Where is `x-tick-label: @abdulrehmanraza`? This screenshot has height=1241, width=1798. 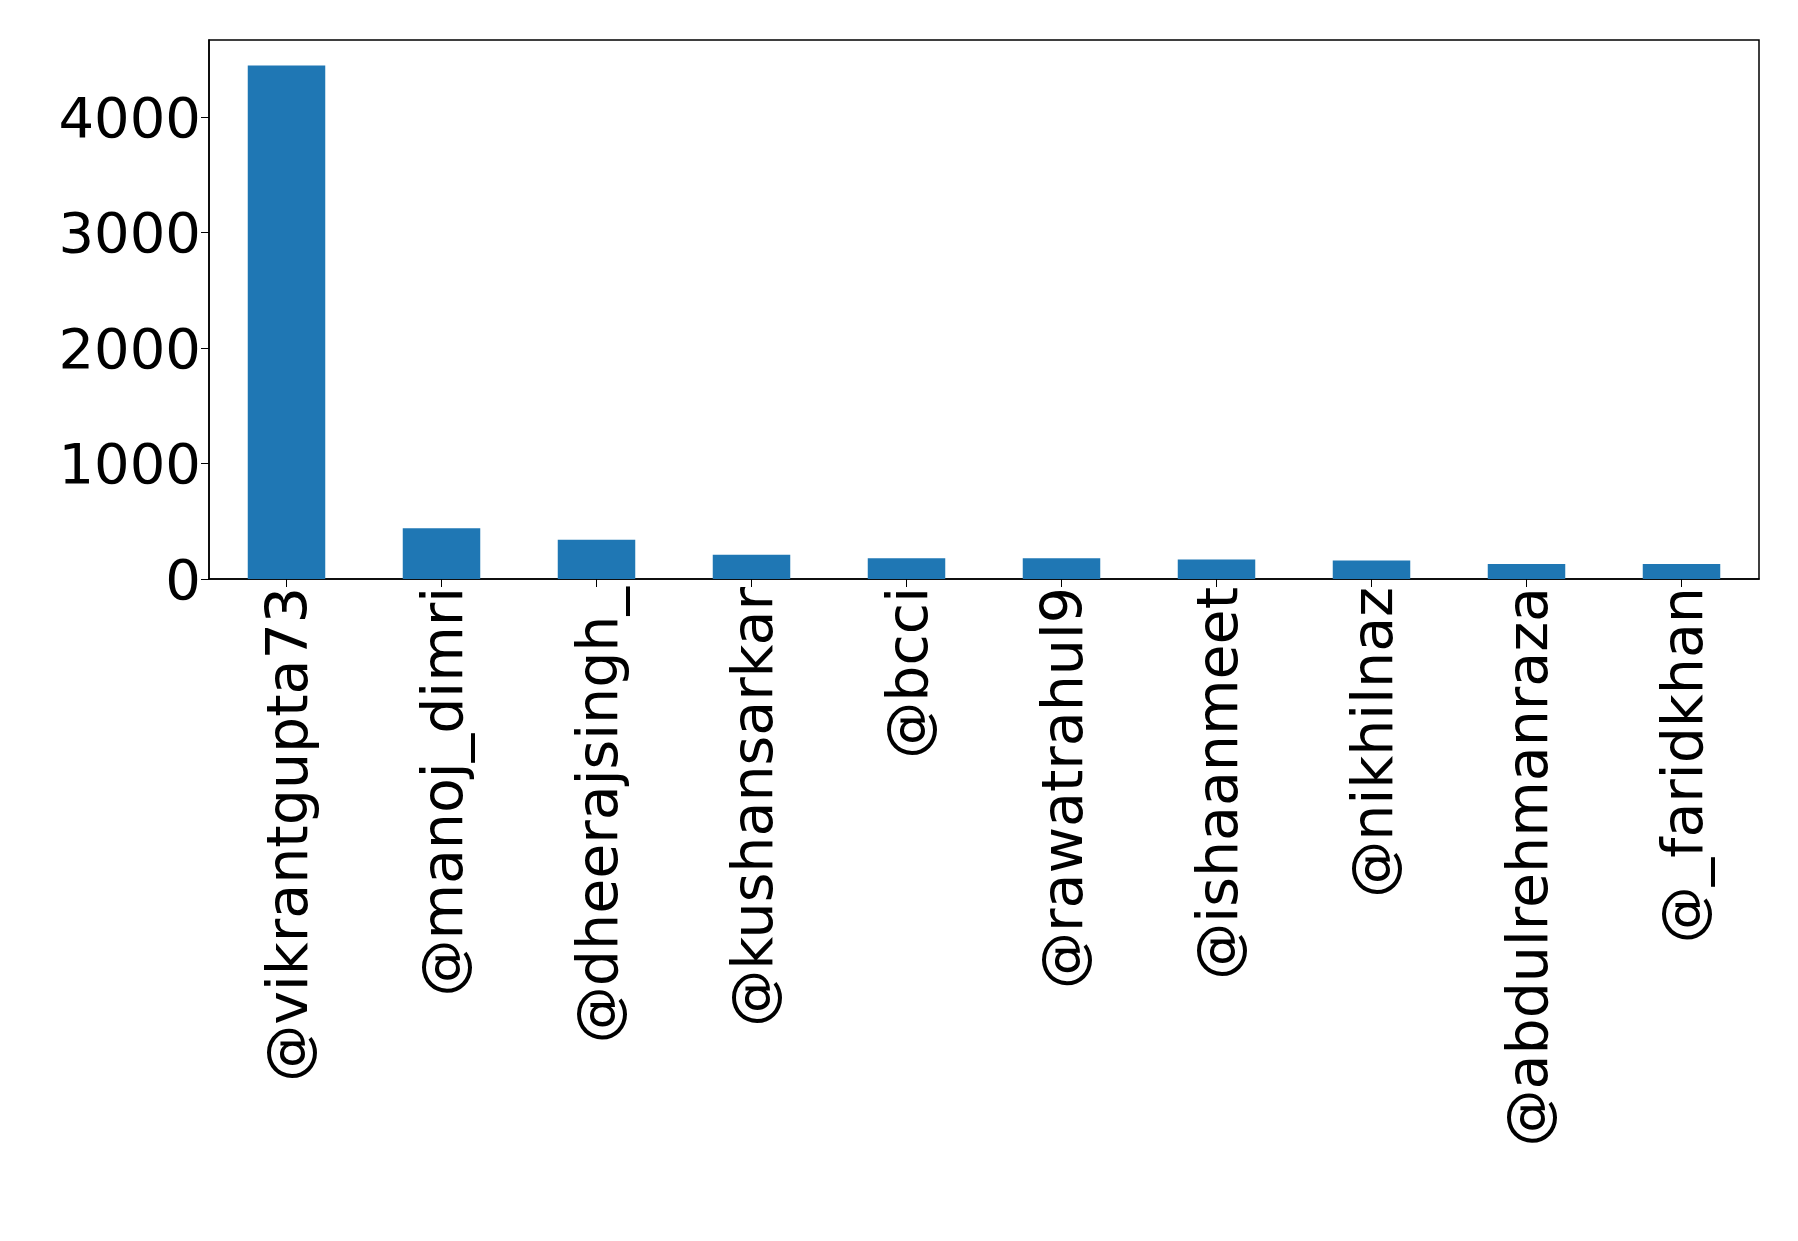 x-tick-label: @abdulrehmanraza is located at coordinates (1526, 867).